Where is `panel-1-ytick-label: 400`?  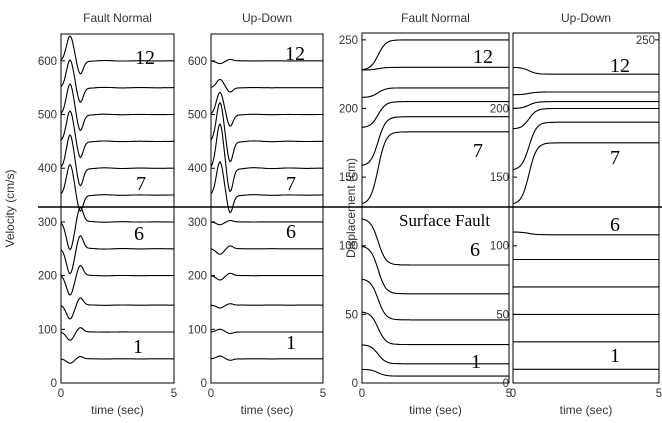
panel-1-ytick-label: 400 is located at coordinates (47, 169).